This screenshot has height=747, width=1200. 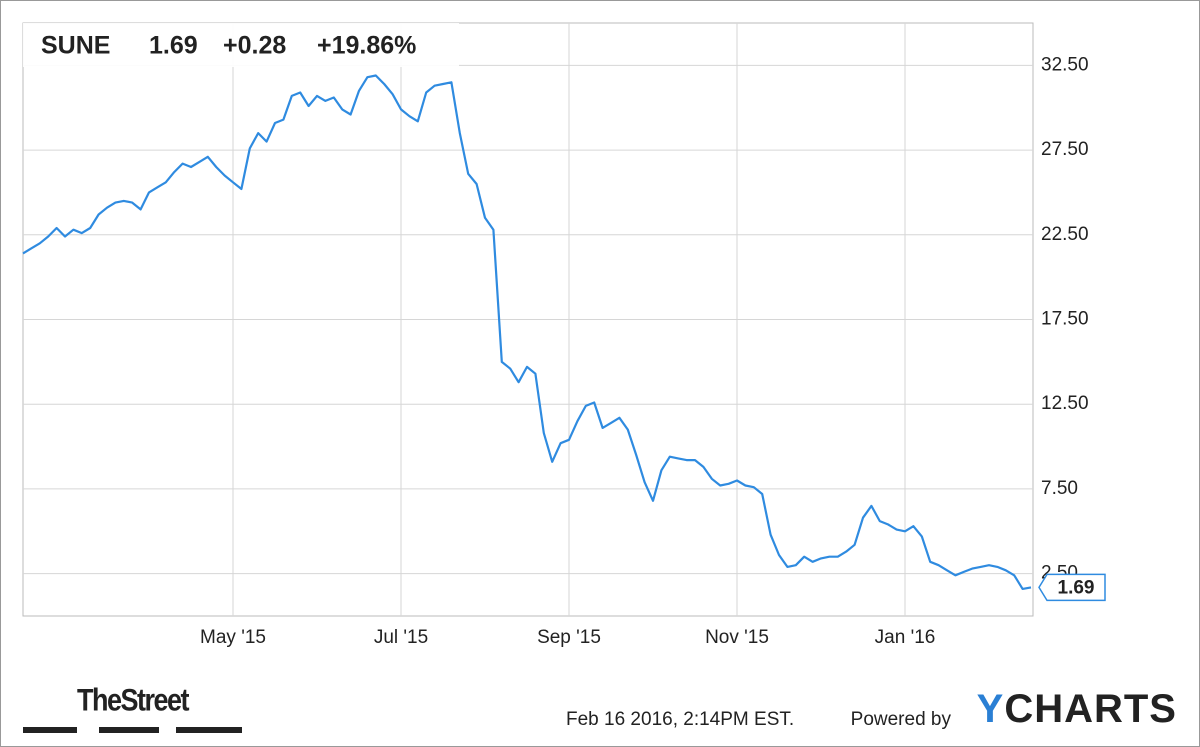 What do you see at coordinates (1065, 403) in the screenshot?
I see `y-tick-label: 12.50` at bounding box center [1065, 403].